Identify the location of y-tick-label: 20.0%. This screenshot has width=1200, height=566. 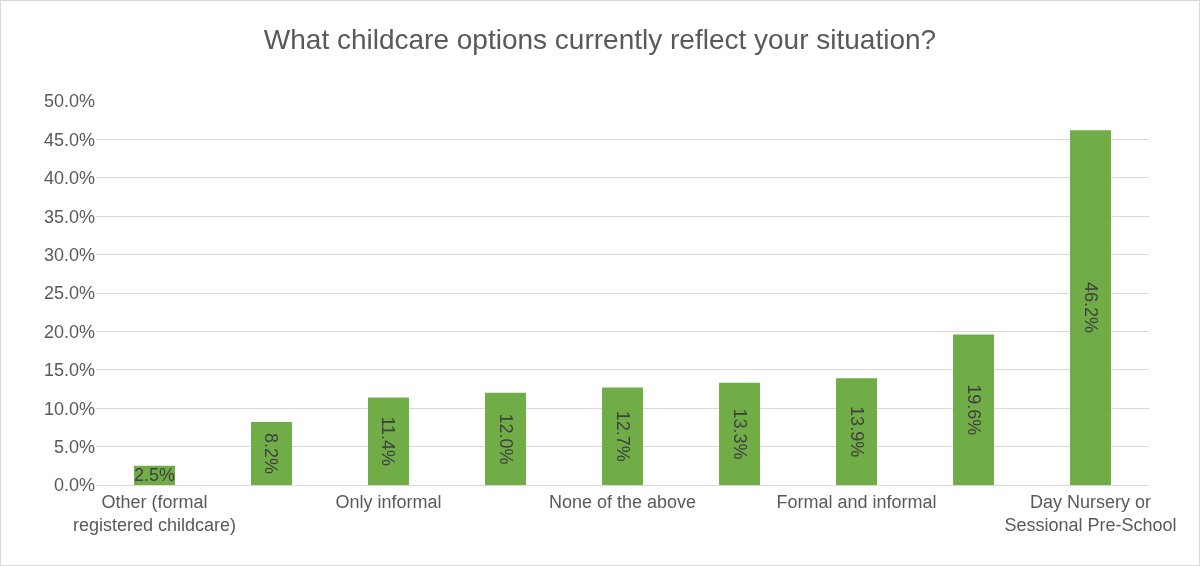
(69, 331).